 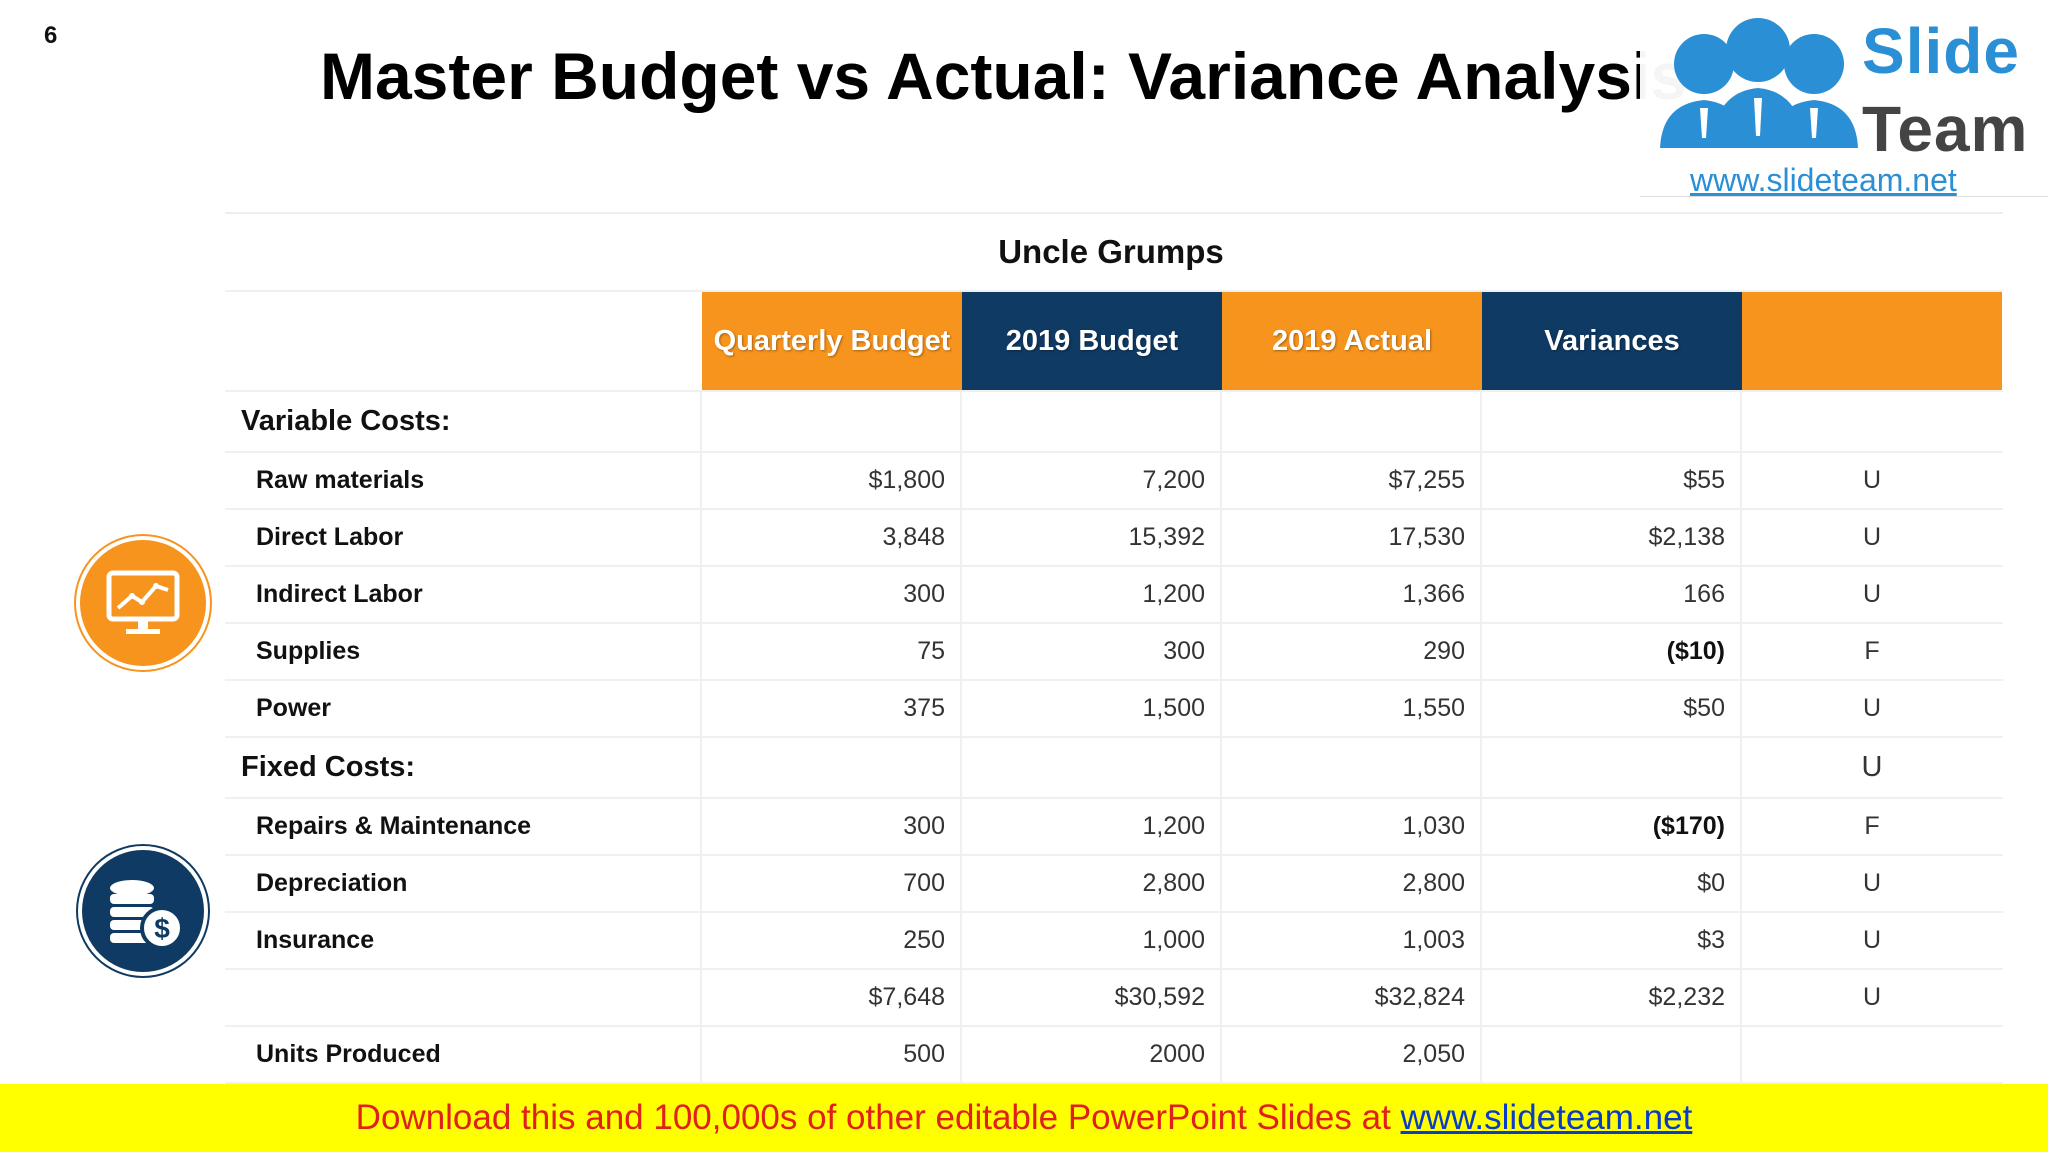 What do you see at coordinates (1759, 83) in the screenshot?
I see `people-icon` at bounding box center [1759, 83].